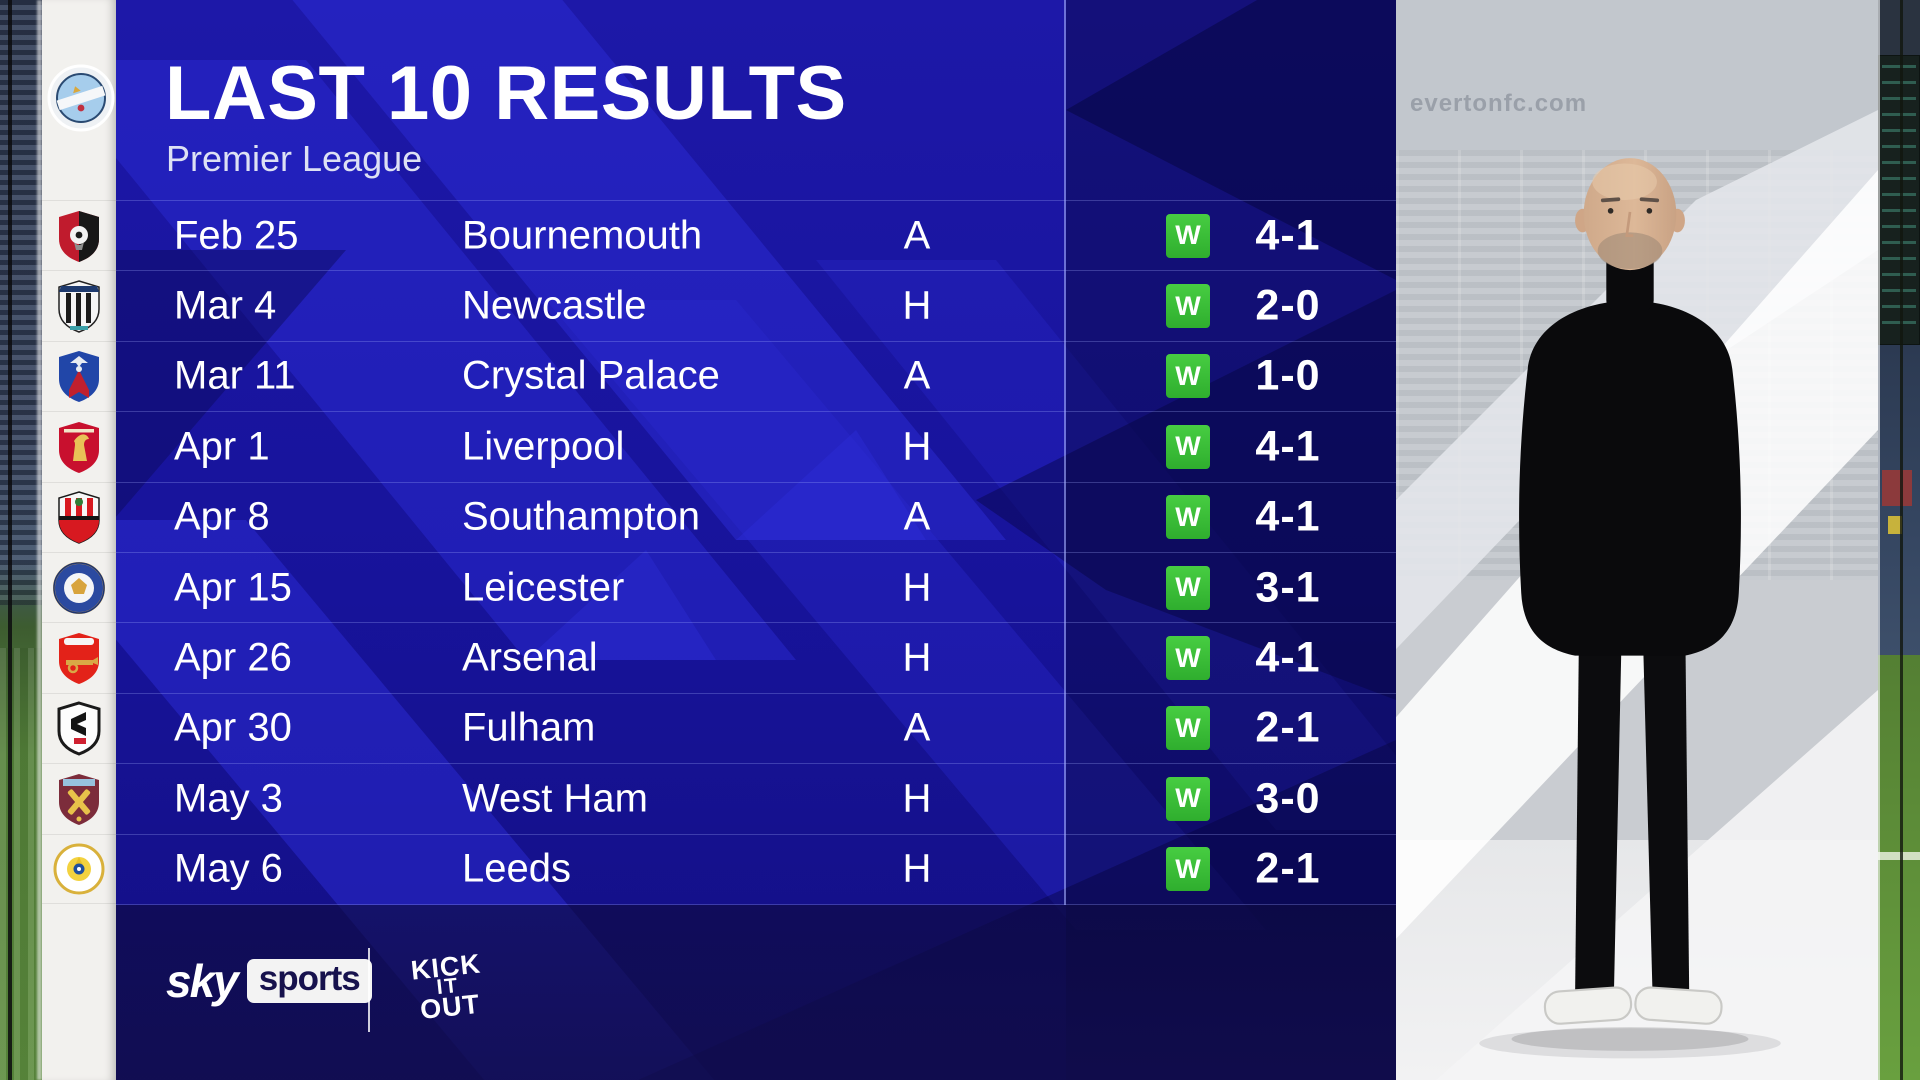  Describe the element at coordinates (1899, 856) in the screenshot. I see `pitch-line` at that location.